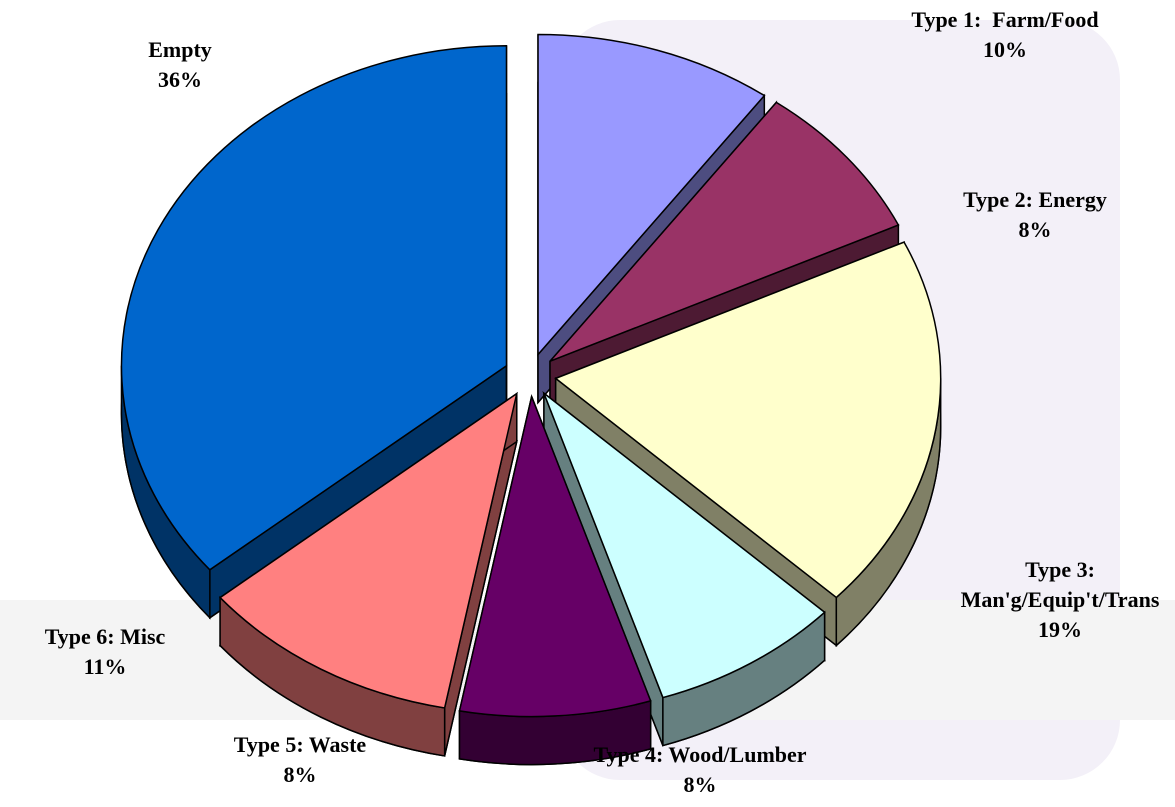 The height and width of the screenshot is (807, 1175). Describe the element at coordinates (300, 760) in the screenshot. I see `slice-label: Type 5: Waste 8%` at that location.